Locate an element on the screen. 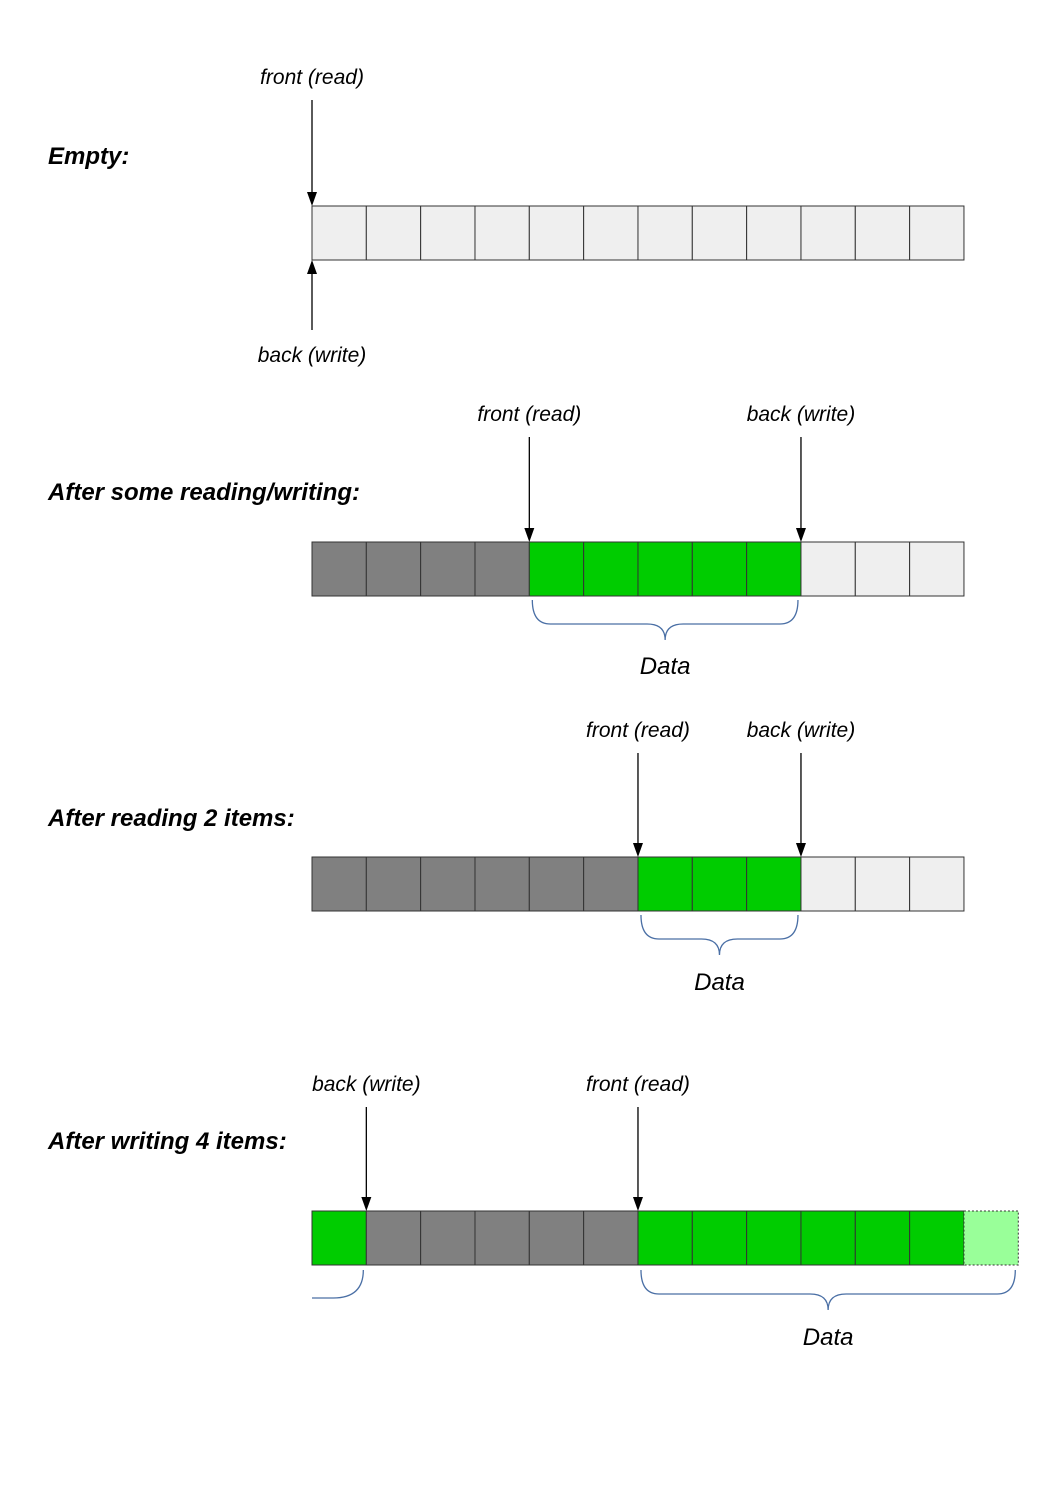  section-4-pointer-back-arrowhead is located at coordinates (366, 1204).